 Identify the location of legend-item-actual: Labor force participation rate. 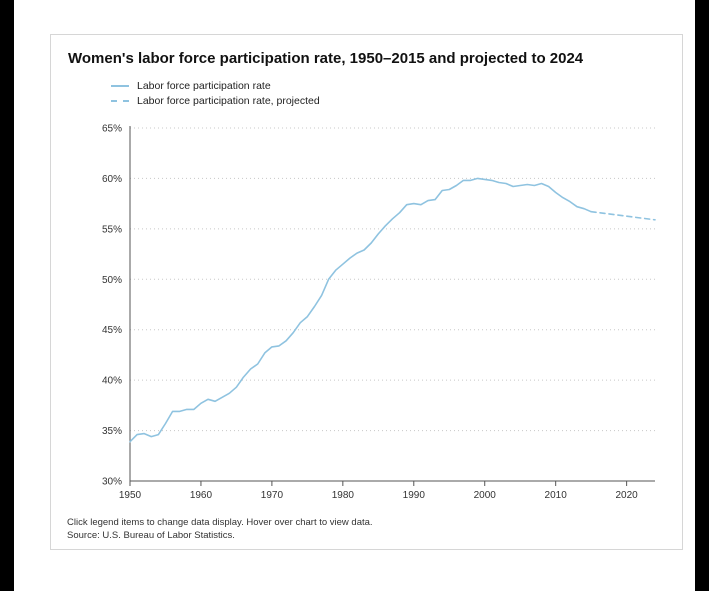
(215, 85).